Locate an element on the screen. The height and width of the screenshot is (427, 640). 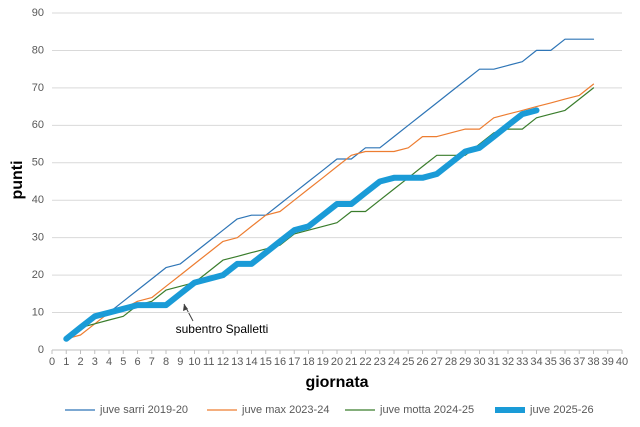
legend-label: juve 2025-26 is located at coordinates (561, 410).